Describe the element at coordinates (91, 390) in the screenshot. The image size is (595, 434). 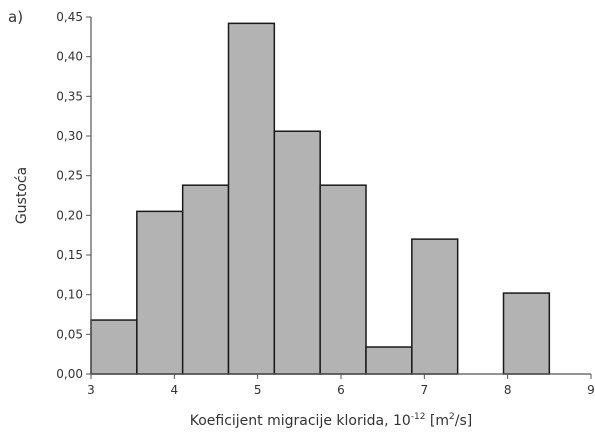
I see `x-tick-label: 3` at that location.